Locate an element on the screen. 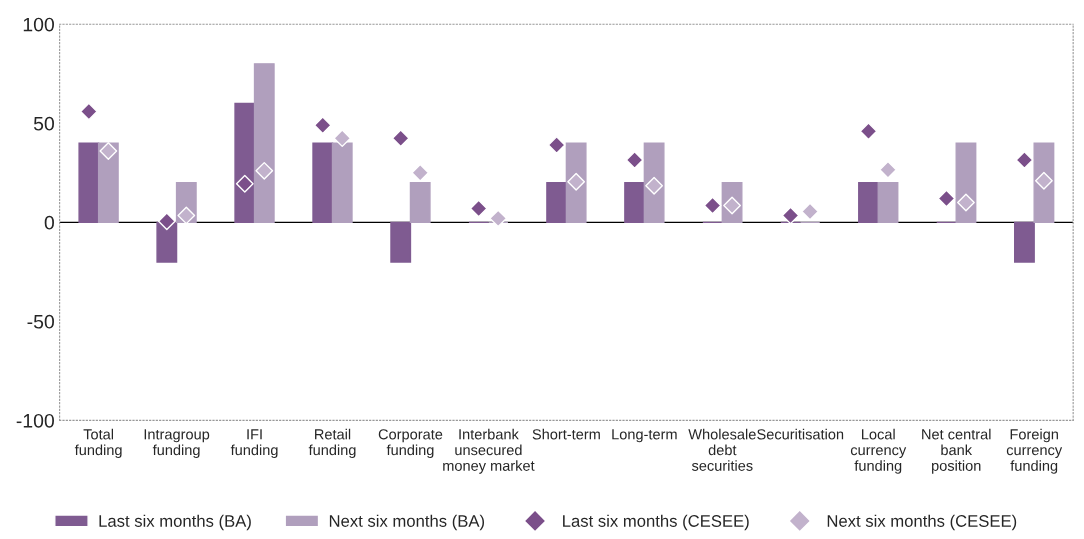 The height and width of the screenshot is (539, 1084). legend-label: Last six months (CESEE) is located at coordinates (656, 522).